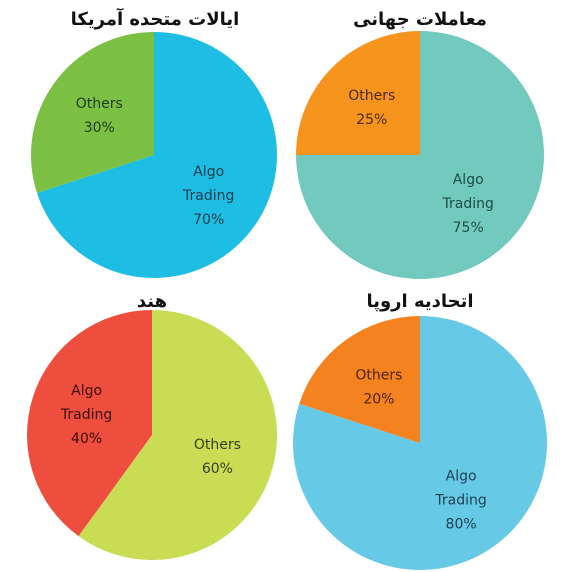 Image resolution: width=561 pixels, height=572 pixels. What do you see at coordinates (152, 301) in the screenshot?
I see `chart-title-india: هند` at bounding box center [152, 301].